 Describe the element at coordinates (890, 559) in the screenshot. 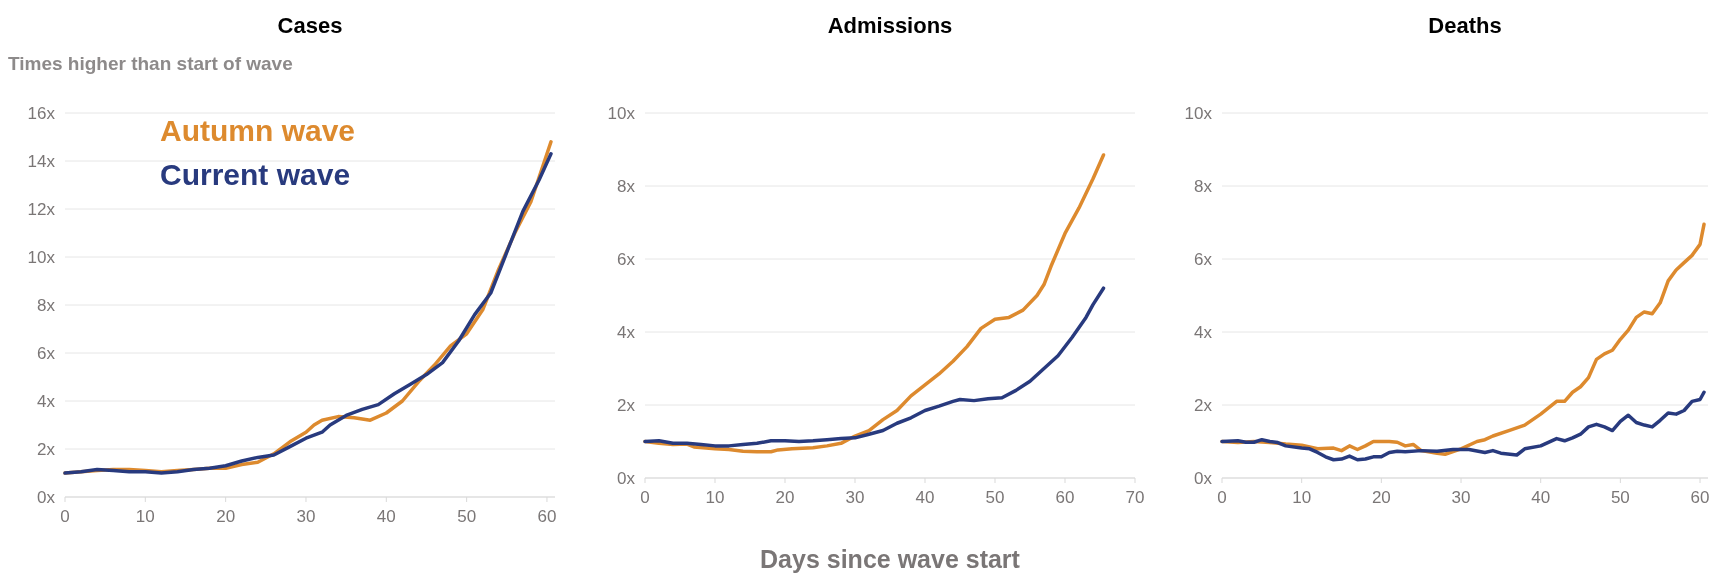

I see `x-axis-title: Days since wave start` at that location.